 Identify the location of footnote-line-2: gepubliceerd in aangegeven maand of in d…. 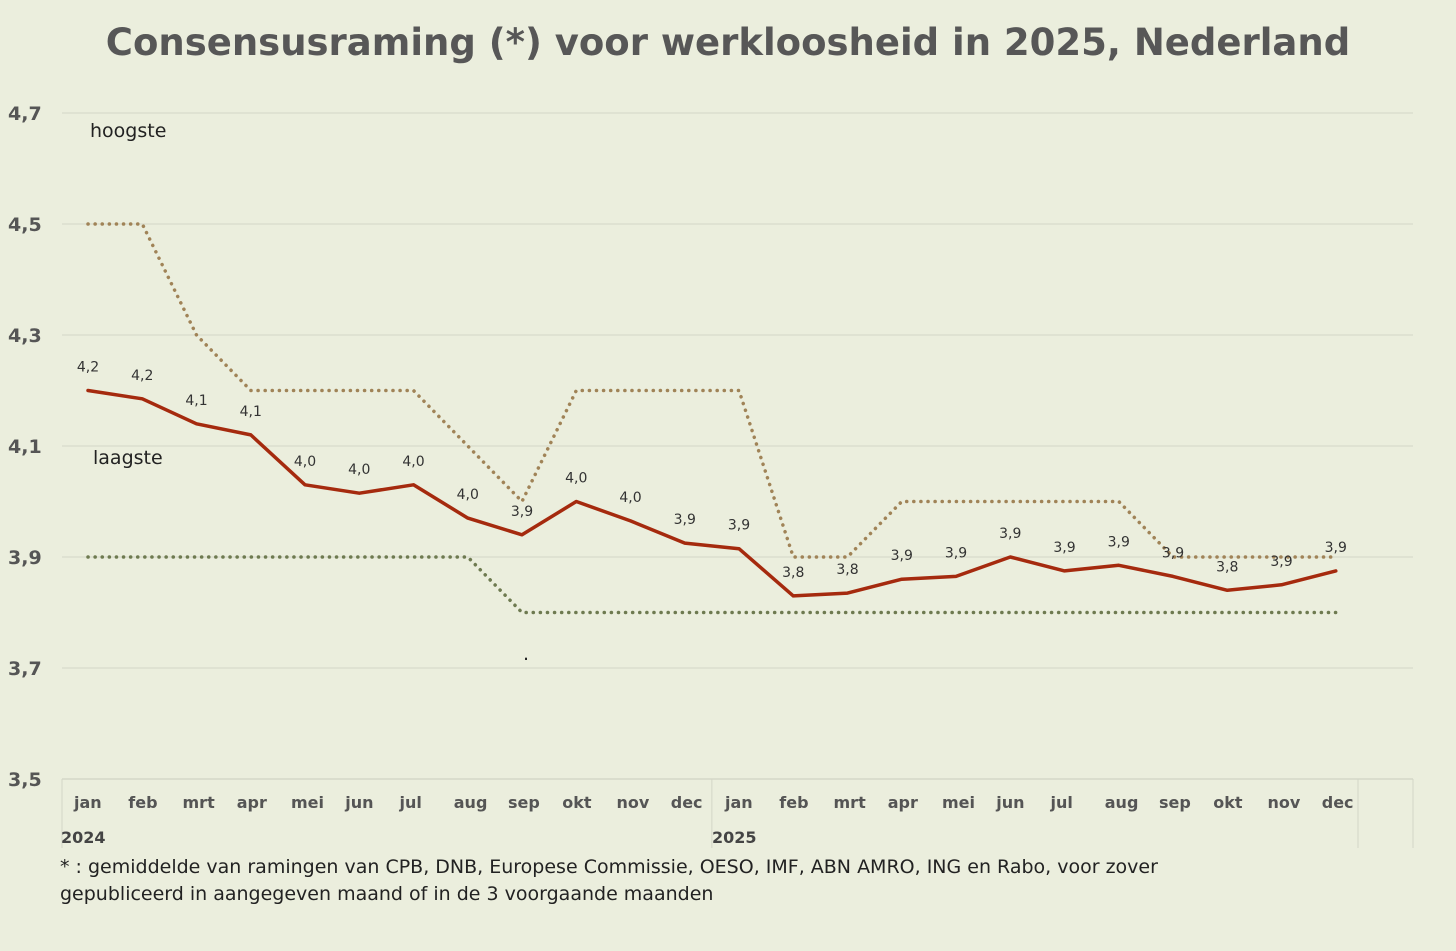
(386, 894).